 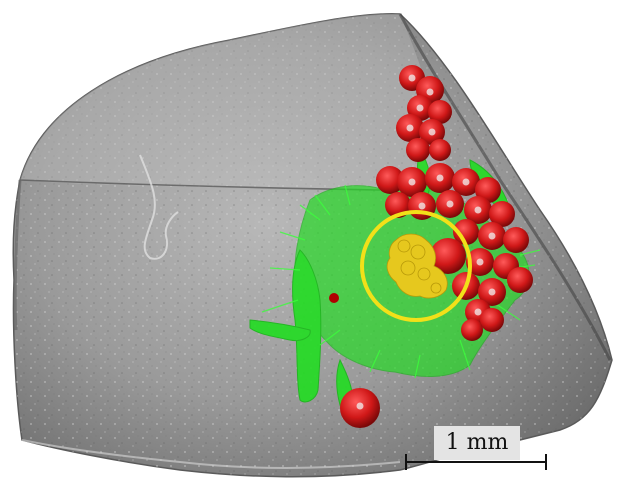 I want to click on scale-bar-right-tick, so click(x=546, y=462).